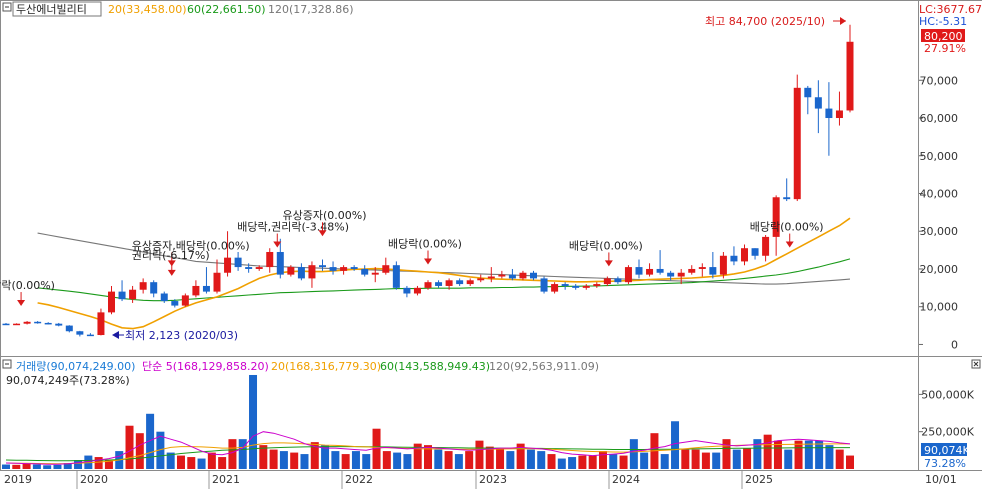 This screenshot has height=489, width=982. I want to click on ma60-legend: 60(22,661.50), so click(226, 9).